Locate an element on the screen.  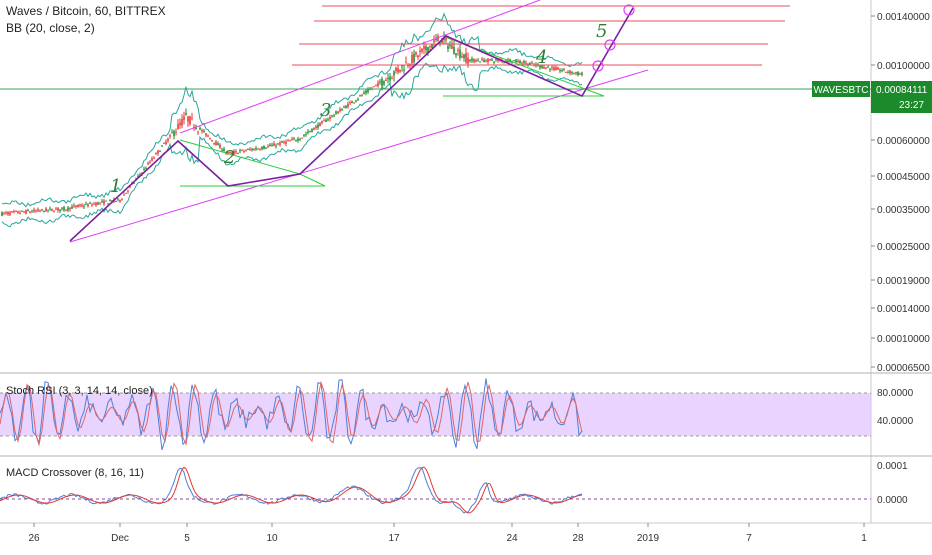
price-tick-label: 0.00035000 is located at coordinates (903, 210).